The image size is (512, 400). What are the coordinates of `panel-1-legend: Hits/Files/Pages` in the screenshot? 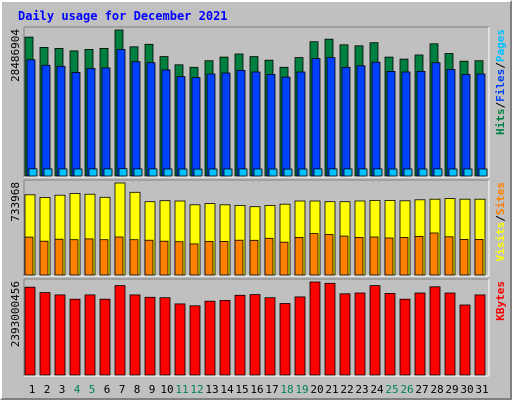 It's located at (500, 82).